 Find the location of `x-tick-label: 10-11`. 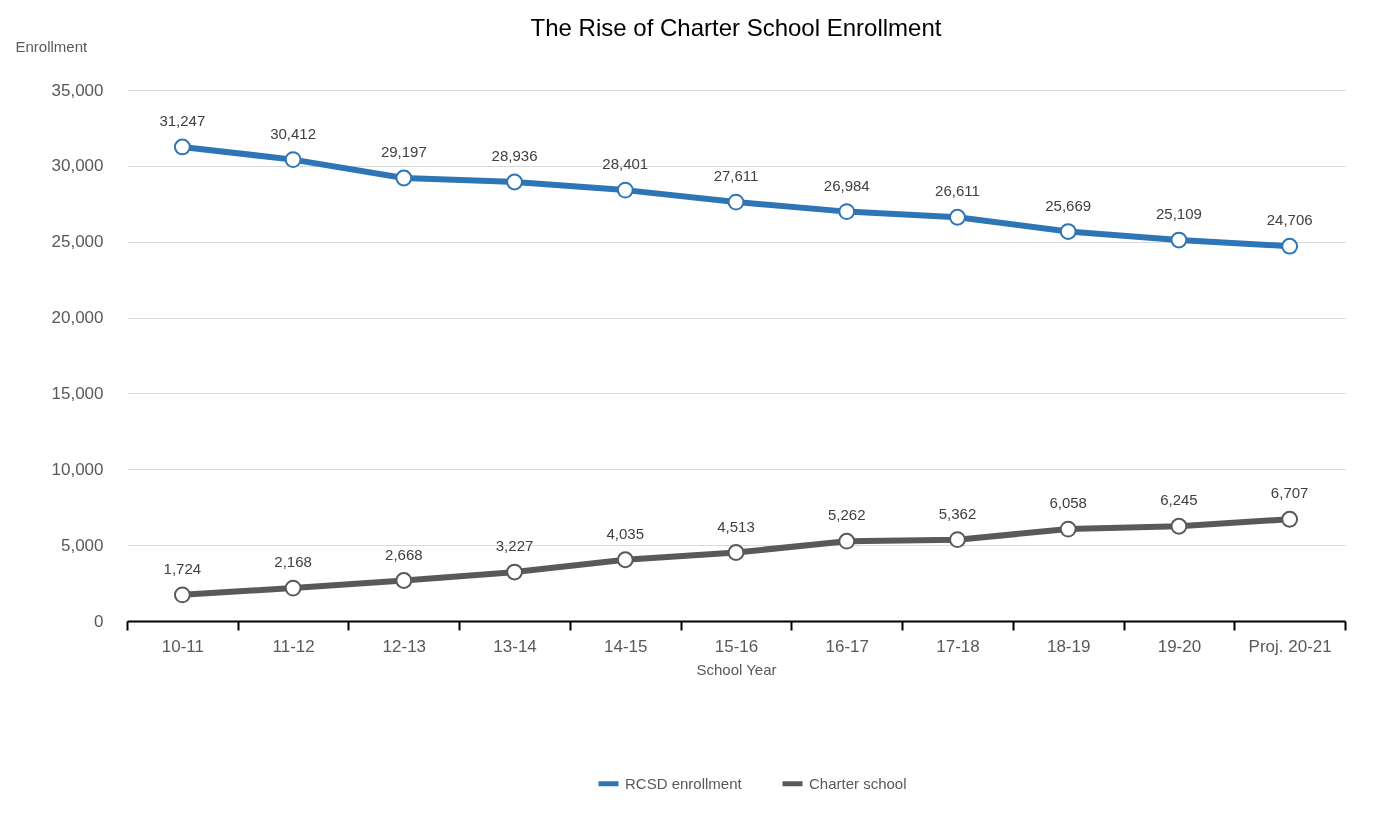

x-tick-label: 10-11 is located at coordinates (182, 646).